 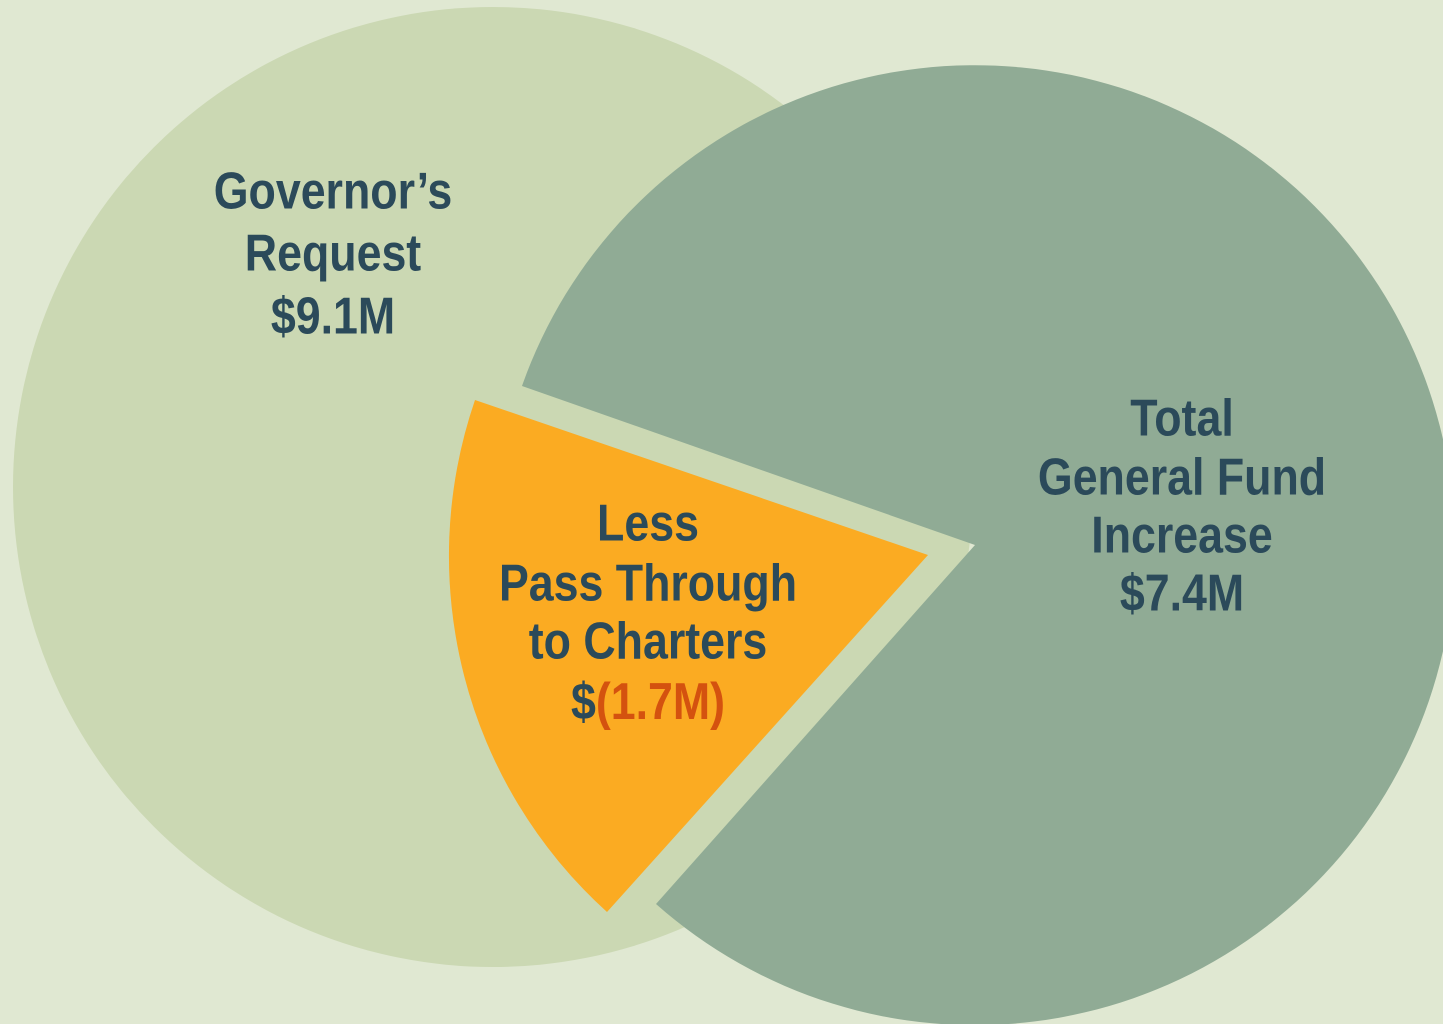 I want to click on label-value: $(1.7M), so click(x=648, y=702).